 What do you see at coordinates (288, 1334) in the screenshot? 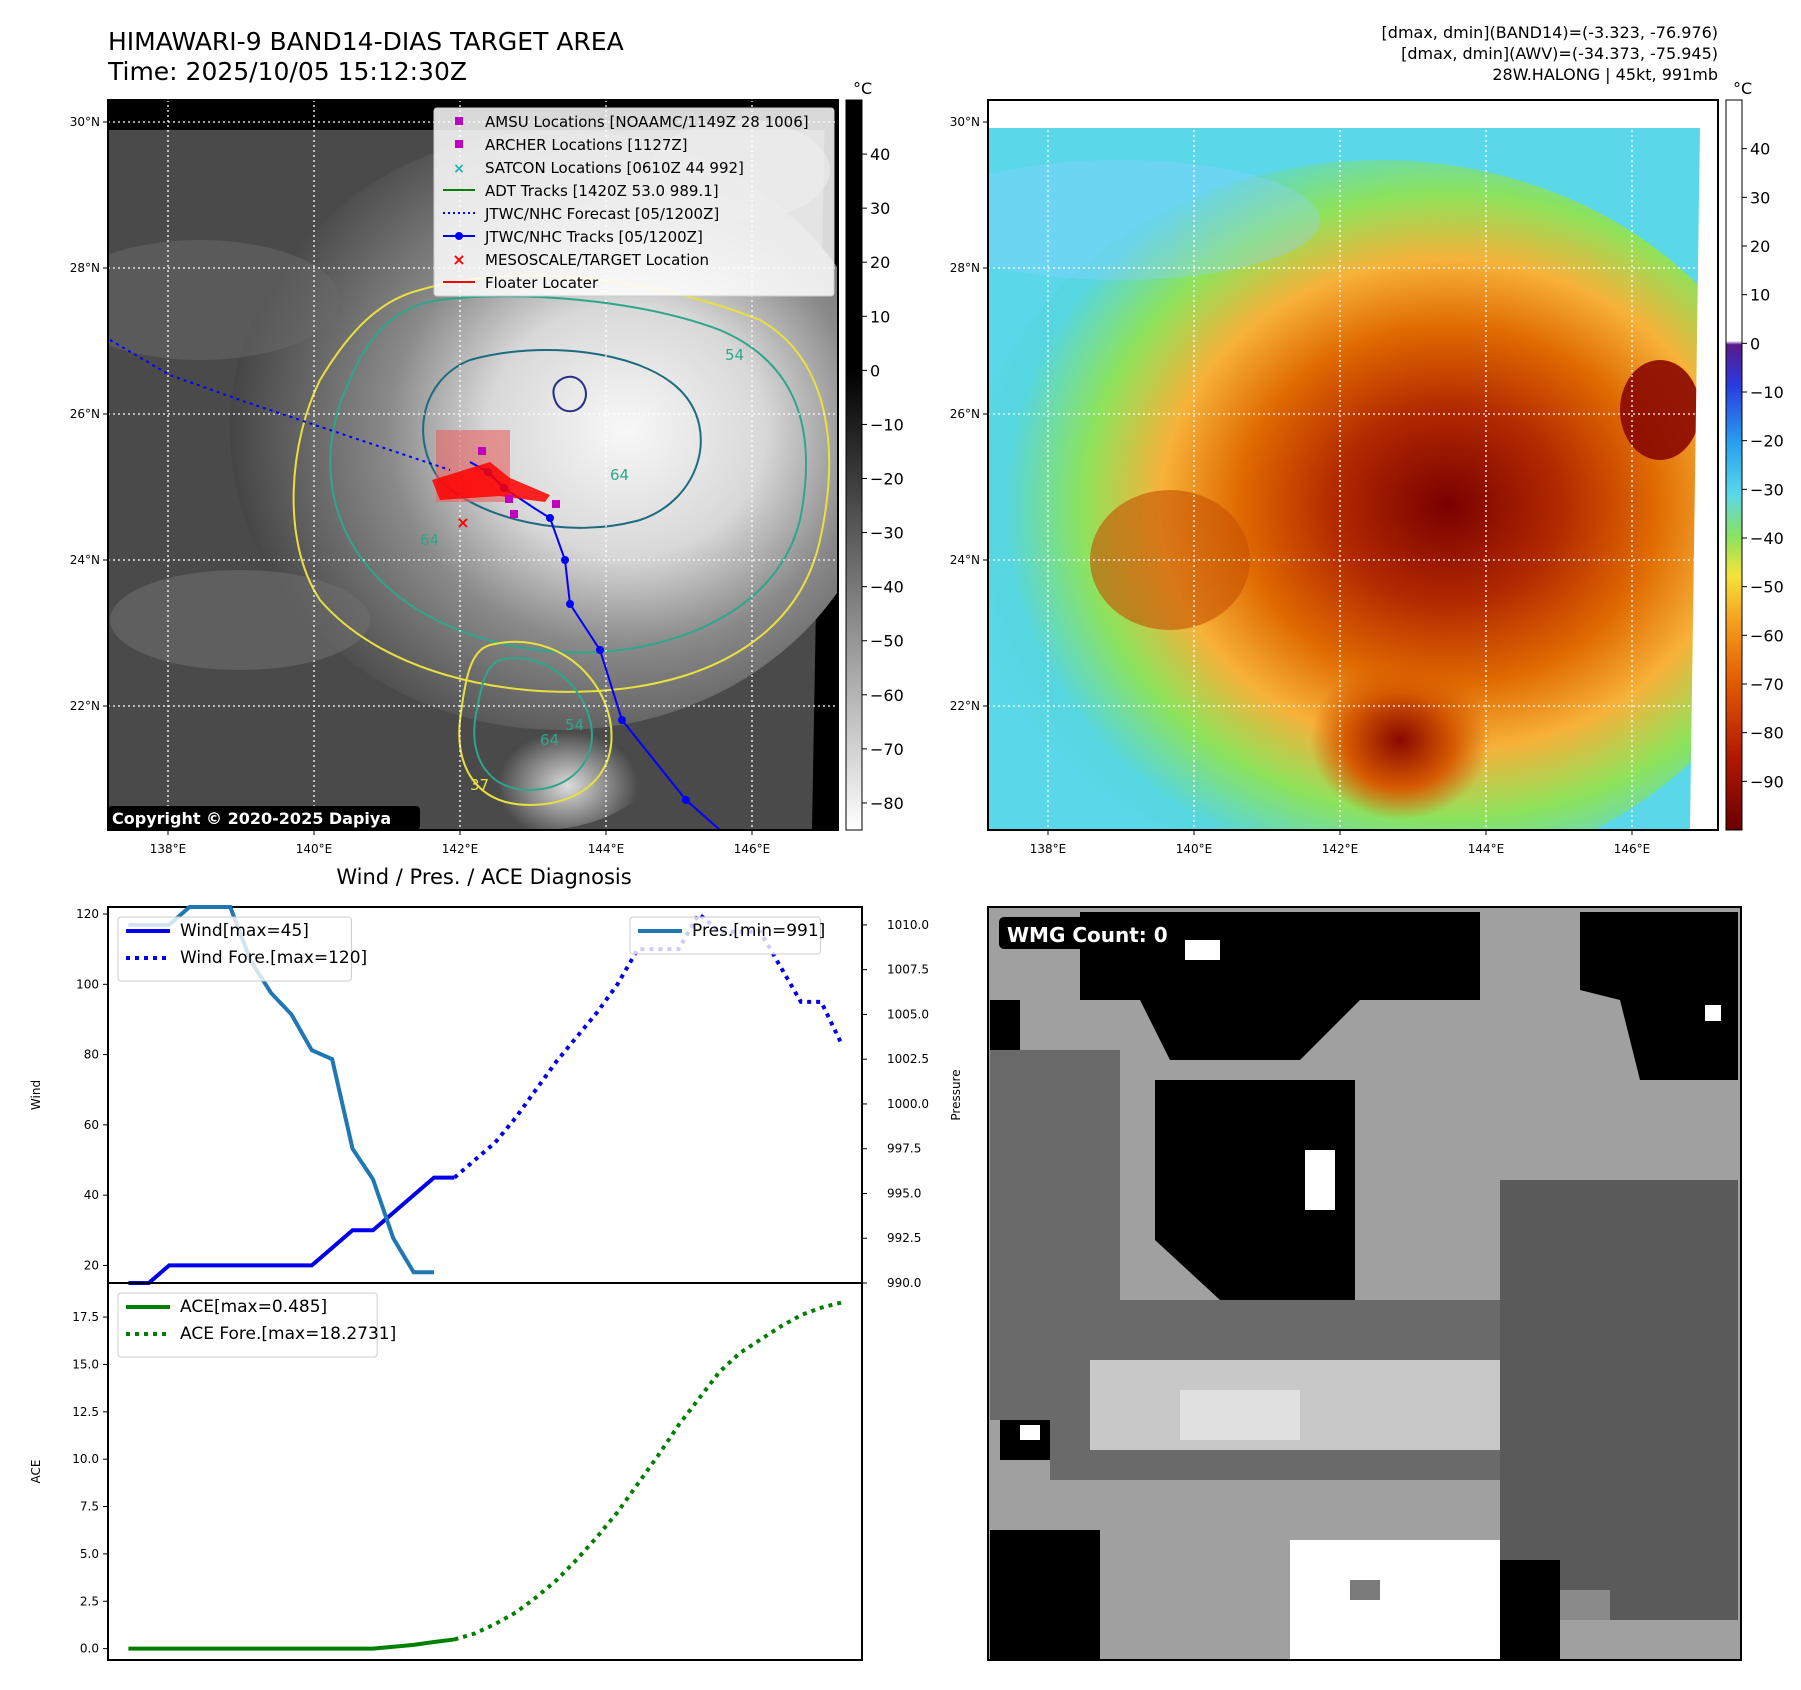
I see `chart-legend-label: ACE Fore.[max=18.2731]` at bounding box center [288, 1334].